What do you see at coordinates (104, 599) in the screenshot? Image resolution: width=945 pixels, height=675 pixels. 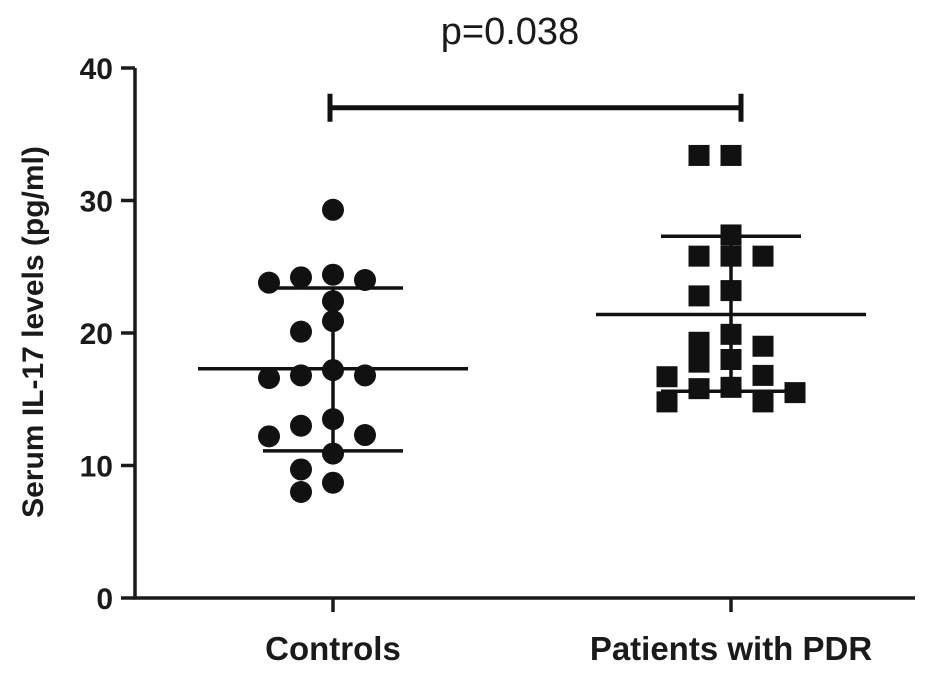 I see `y-tick-label: 0` at bounding box center [104, 599].